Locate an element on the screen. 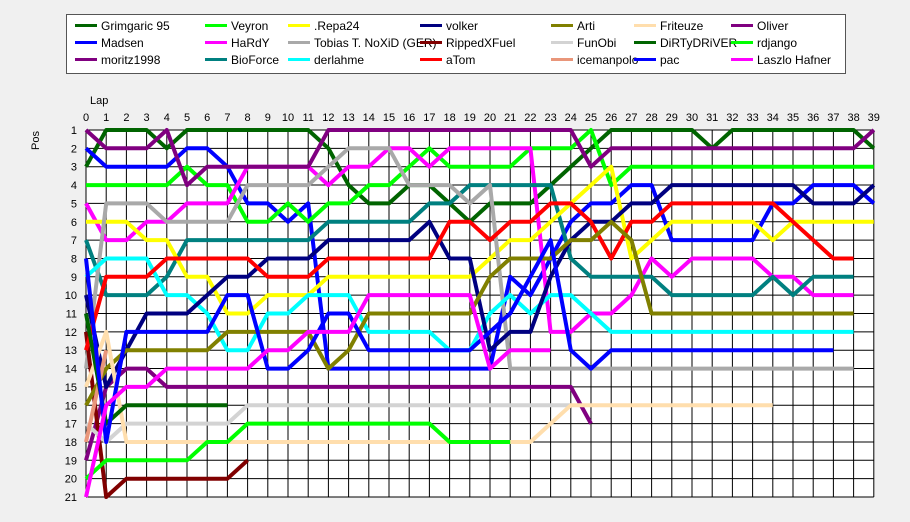 This screenshot has width=910, height=522. legend-item: Madsen is located at coordinates (109, 43).